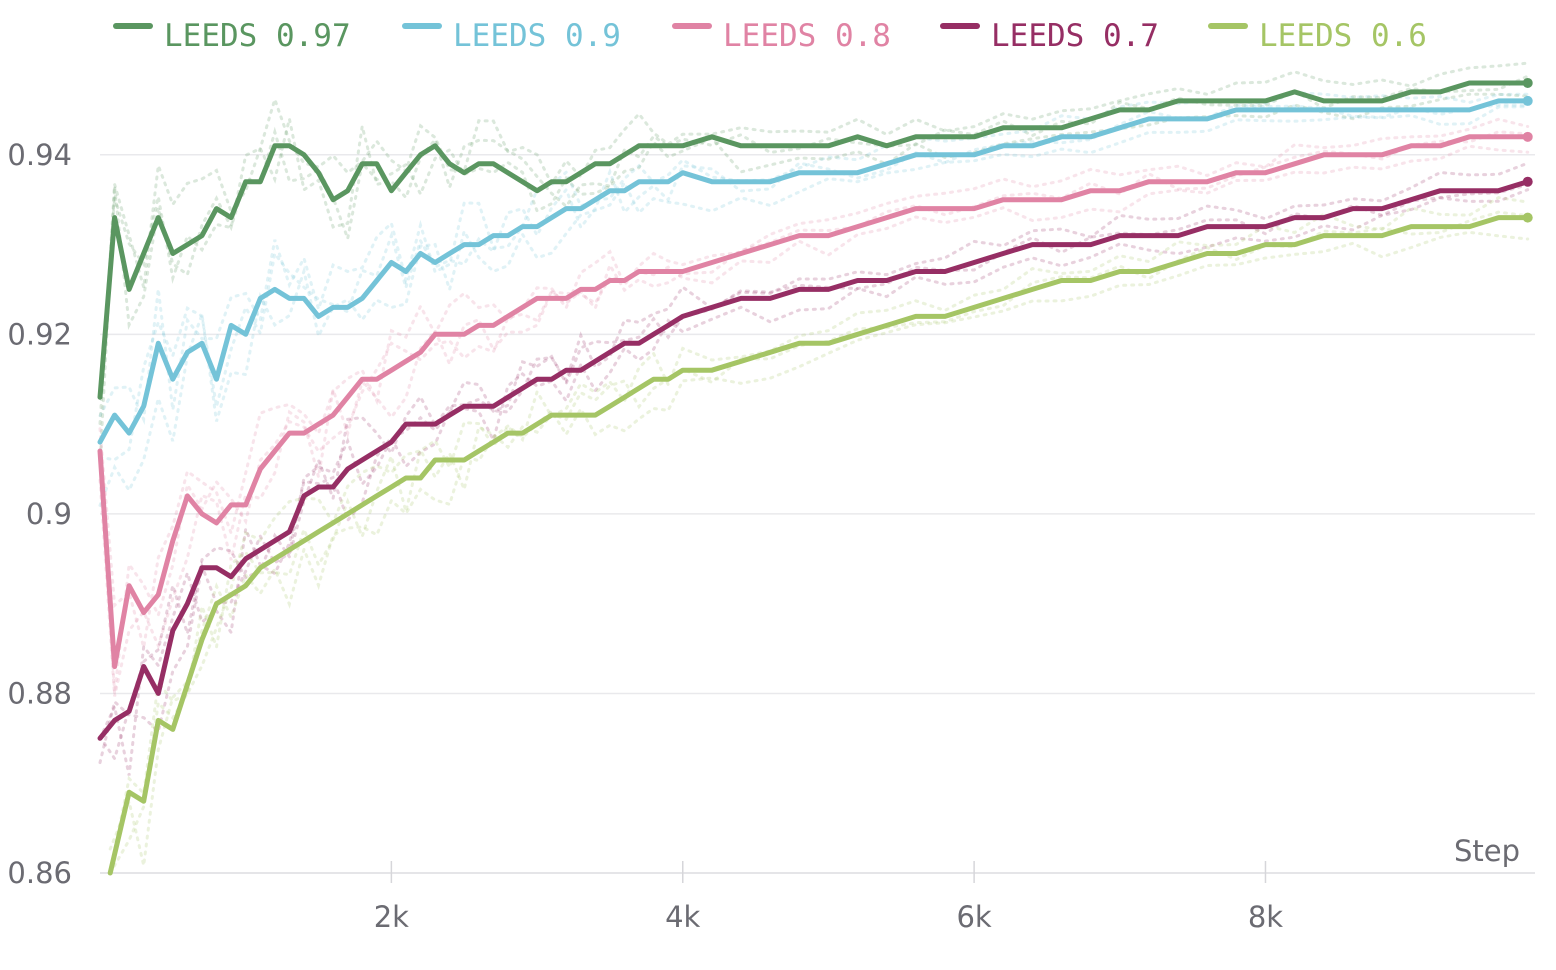  Describe the element at coordinates (1487, 851) in the screenshot. I see `x-axis-label: Step` at that location.